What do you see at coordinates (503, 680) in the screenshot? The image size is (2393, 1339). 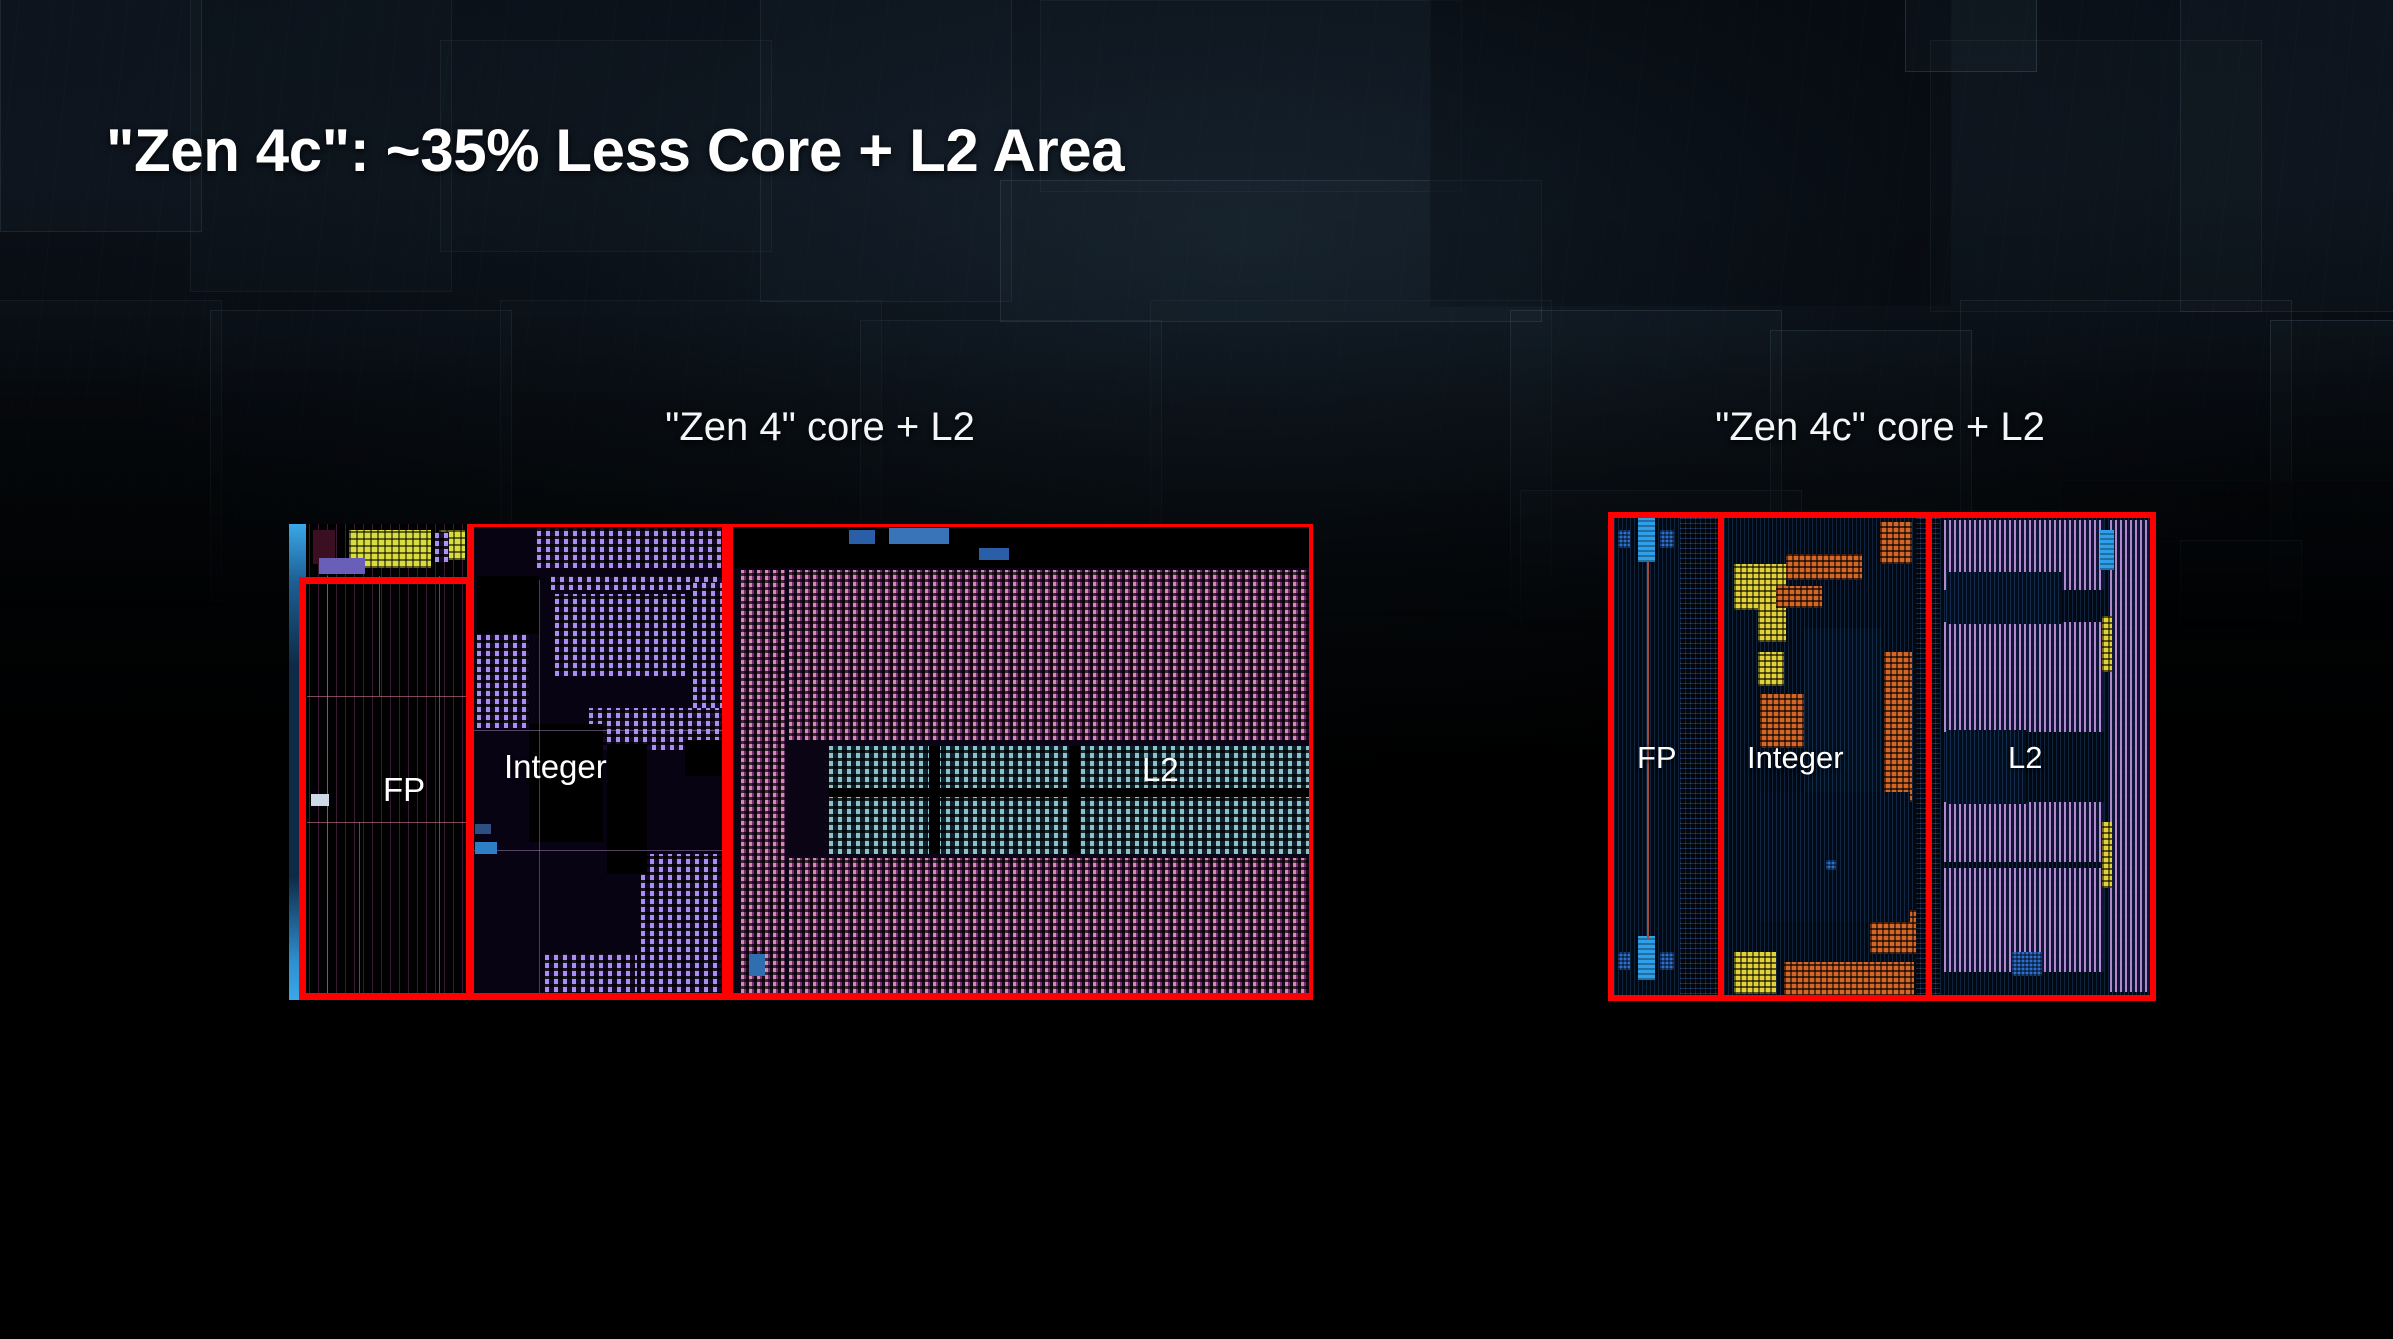 I see `zen4-int-array-left` at bounding box center [503, 680].